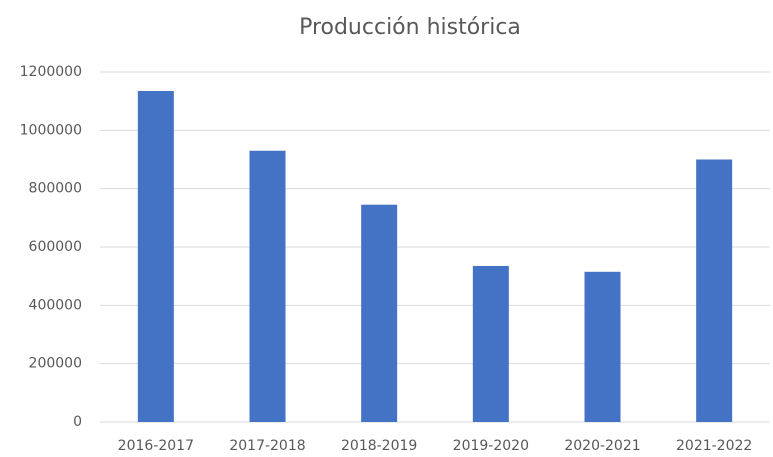  What do you see at coordinates (55, 305) in the screenshot?
I see `y-tick-label: 400000` at bounding box center [55, 305].